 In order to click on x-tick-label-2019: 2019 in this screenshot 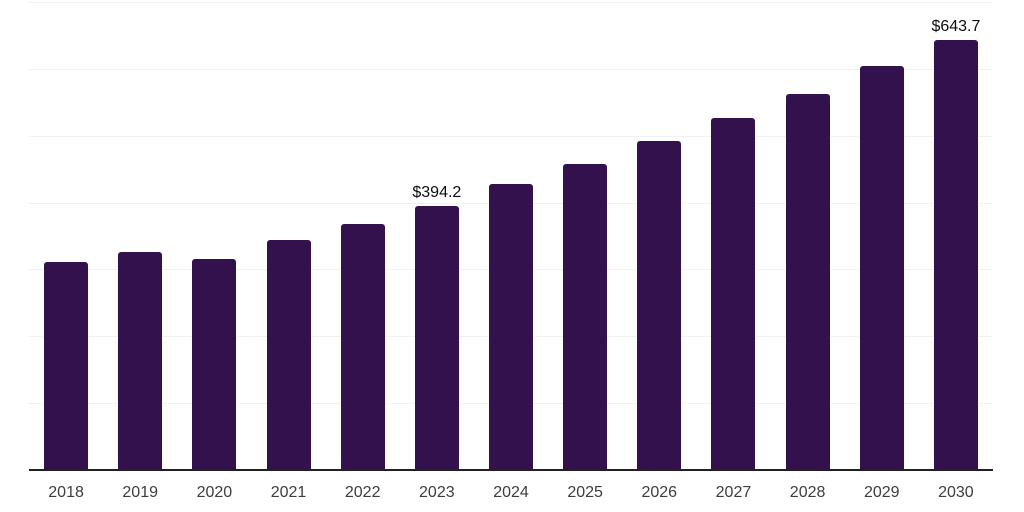, I will do `click(140, 492)`.